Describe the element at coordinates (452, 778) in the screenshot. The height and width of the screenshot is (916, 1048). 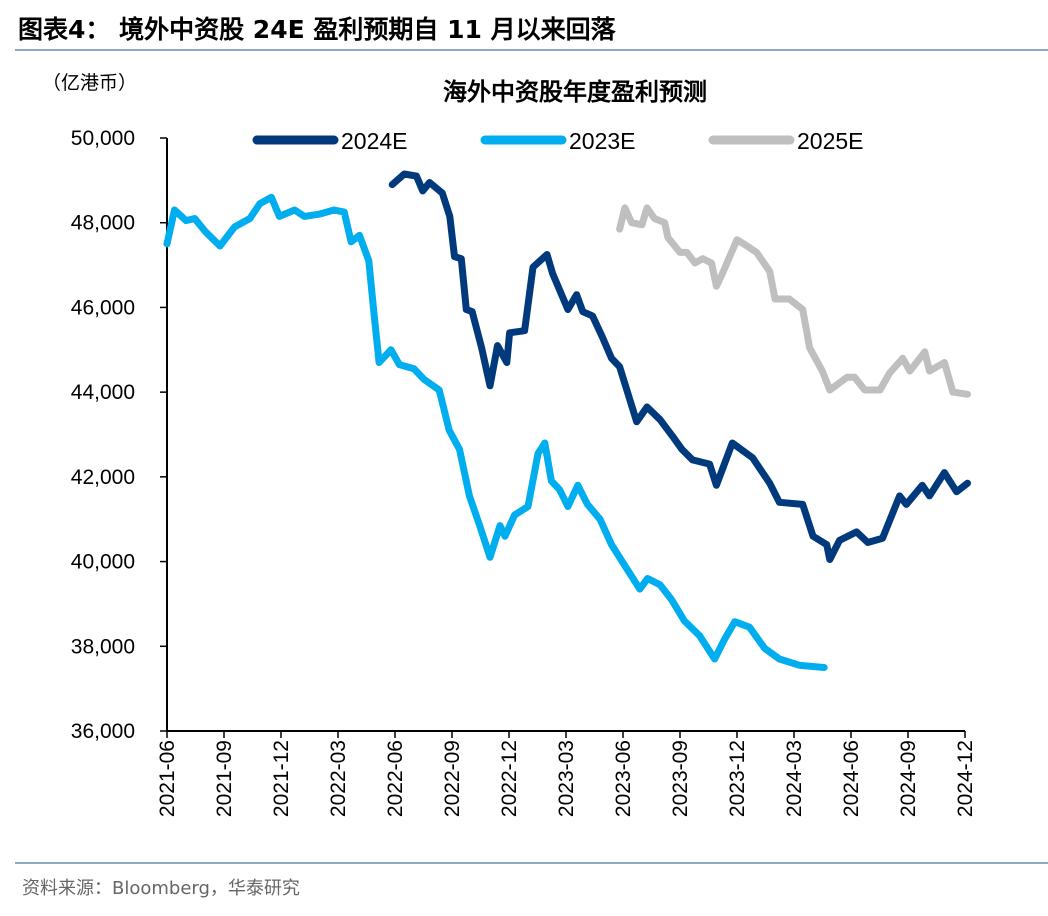
I see `x-tick-label: 2022-09` at that location.